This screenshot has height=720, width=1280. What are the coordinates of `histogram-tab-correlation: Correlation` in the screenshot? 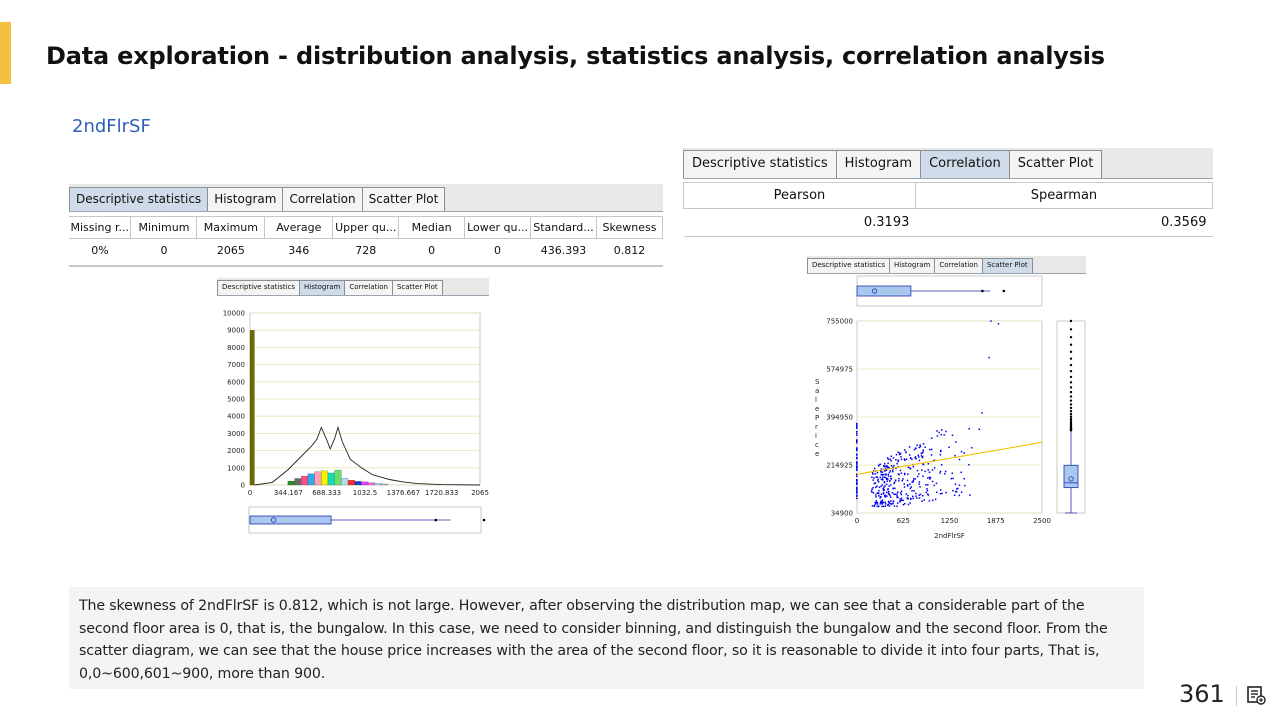 It's located at (368, 287).